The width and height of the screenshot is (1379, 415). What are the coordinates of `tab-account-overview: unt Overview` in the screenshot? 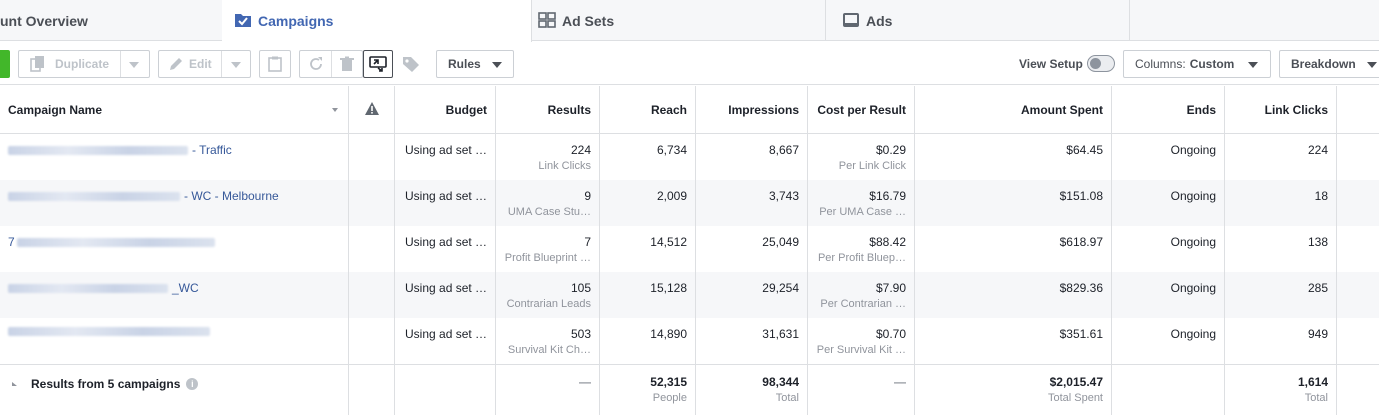 It's located at (115, 20).